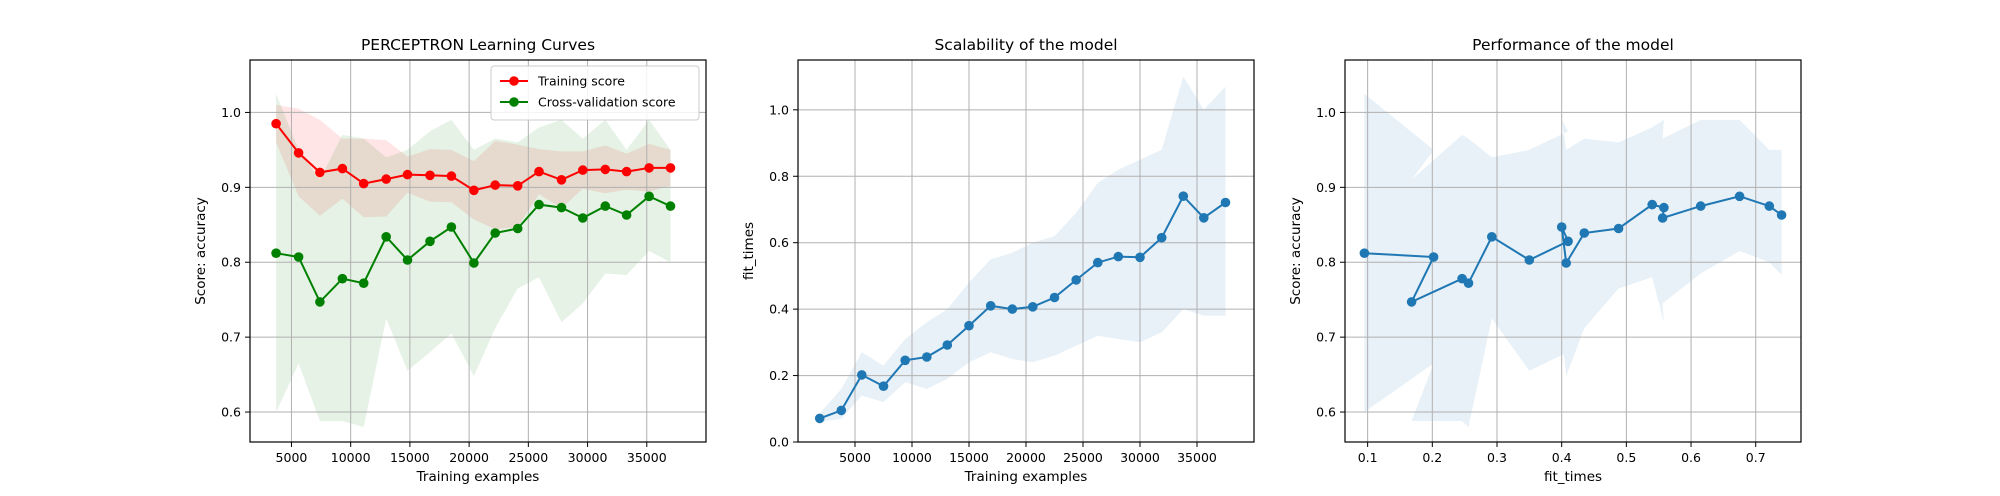 This screenshot has width=2000, height=496. What do you see at coordinates (1326, 337) in the screenshot?
I see `y-tick-label: 0.7` at bounding box center [1326, 337].